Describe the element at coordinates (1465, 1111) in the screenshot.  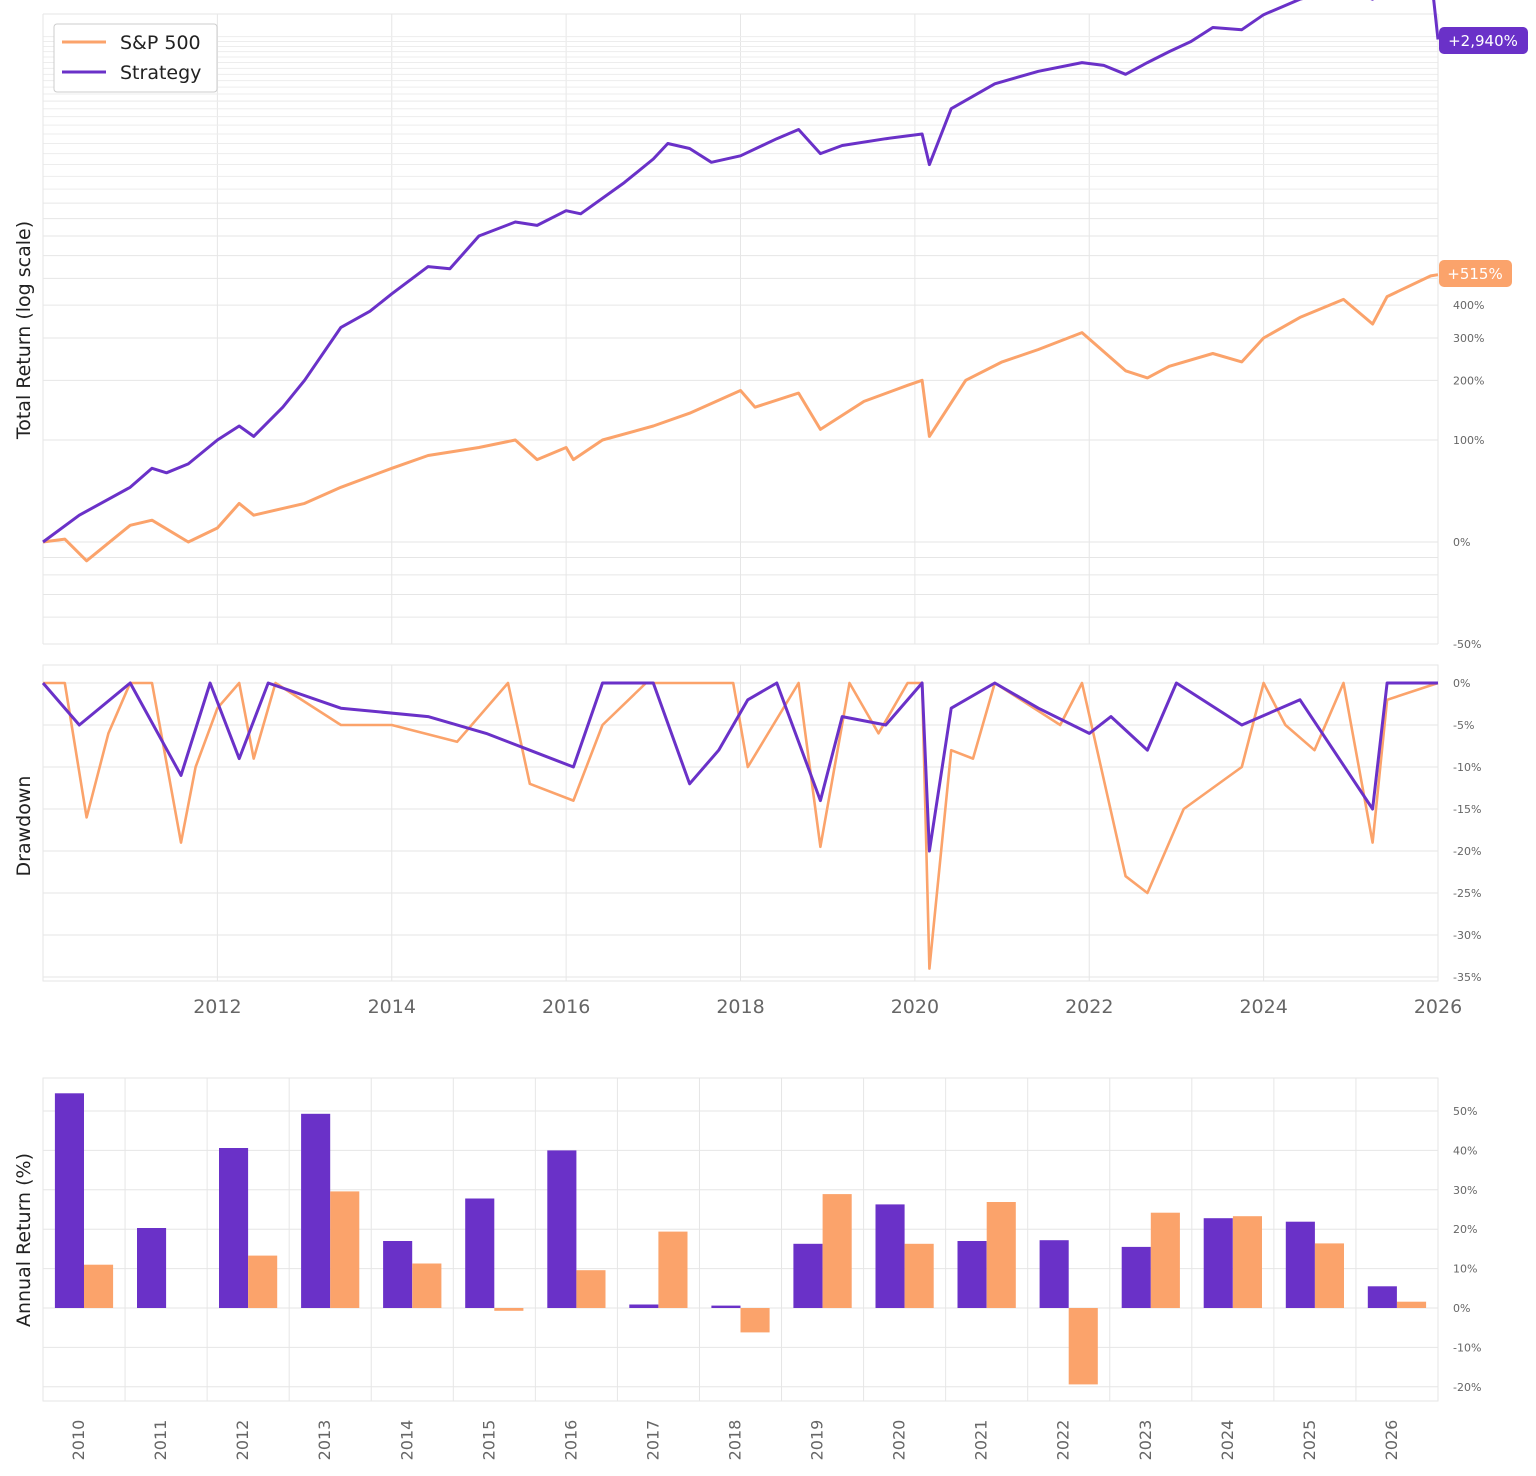
I see `y-tick-label: 50%` at that location.